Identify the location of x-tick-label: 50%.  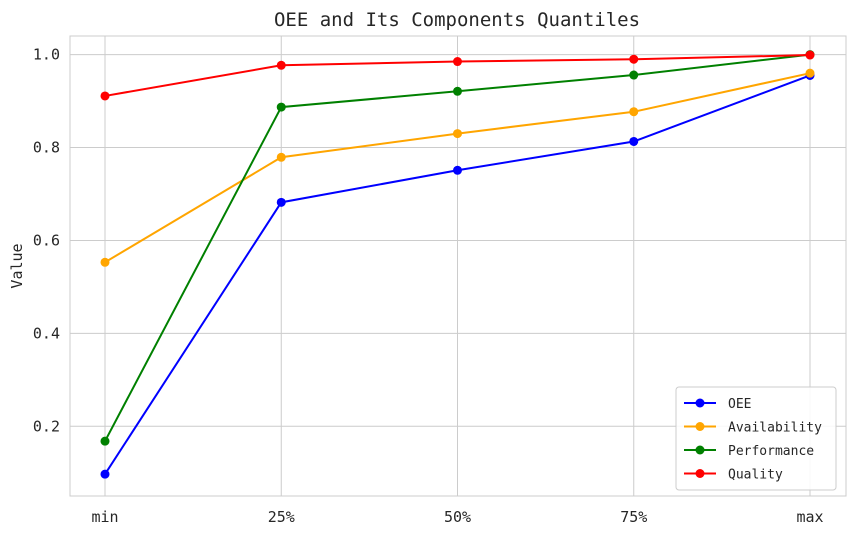
(457, 517).